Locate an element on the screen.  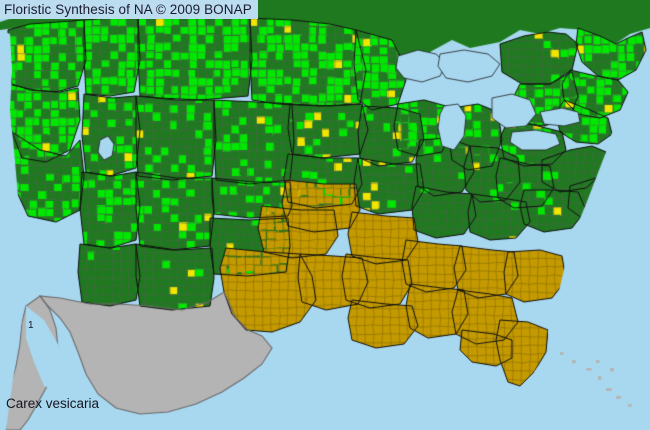
map-title-bar: Floristic Synthesis of NA © 2009 BONAP is located at coordinates (129, 9).